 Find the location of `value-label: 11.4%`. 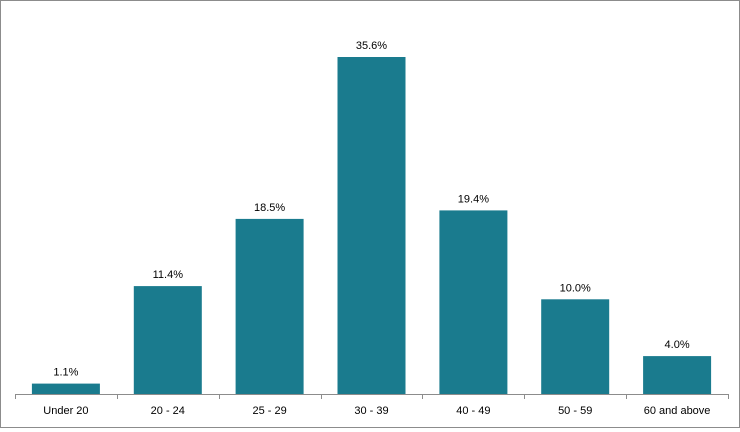

value-label: 11.4% is located at coordinates (168, 275).